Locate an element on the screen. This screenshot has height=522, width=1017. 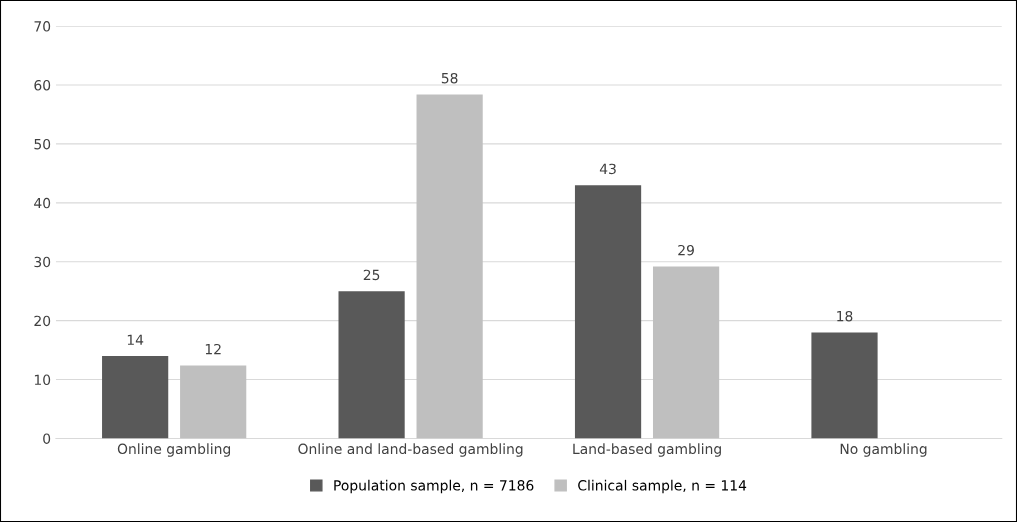
x-tick-label: Land-based gambling is located at coordinates (647, 450).